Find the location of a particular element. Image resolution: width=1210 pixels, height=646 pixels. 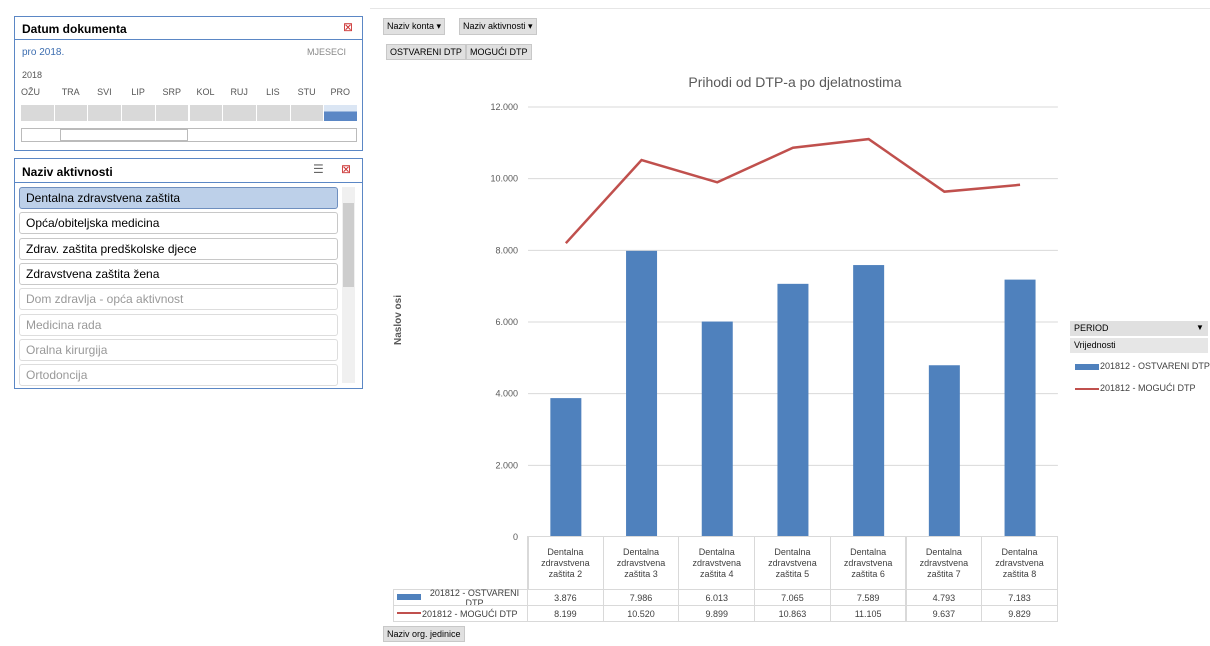

y-tick-label: 0 is located at coordinates (515, 537).